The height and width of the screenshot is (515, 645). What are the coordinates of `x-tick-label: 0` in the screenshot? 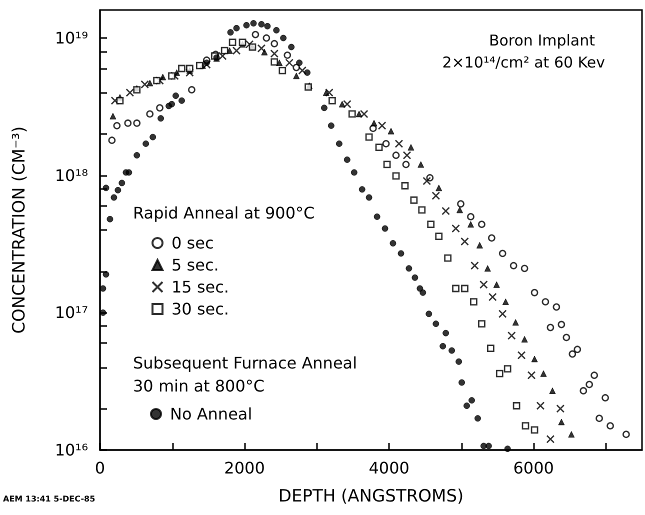 It's located at (100, 468).